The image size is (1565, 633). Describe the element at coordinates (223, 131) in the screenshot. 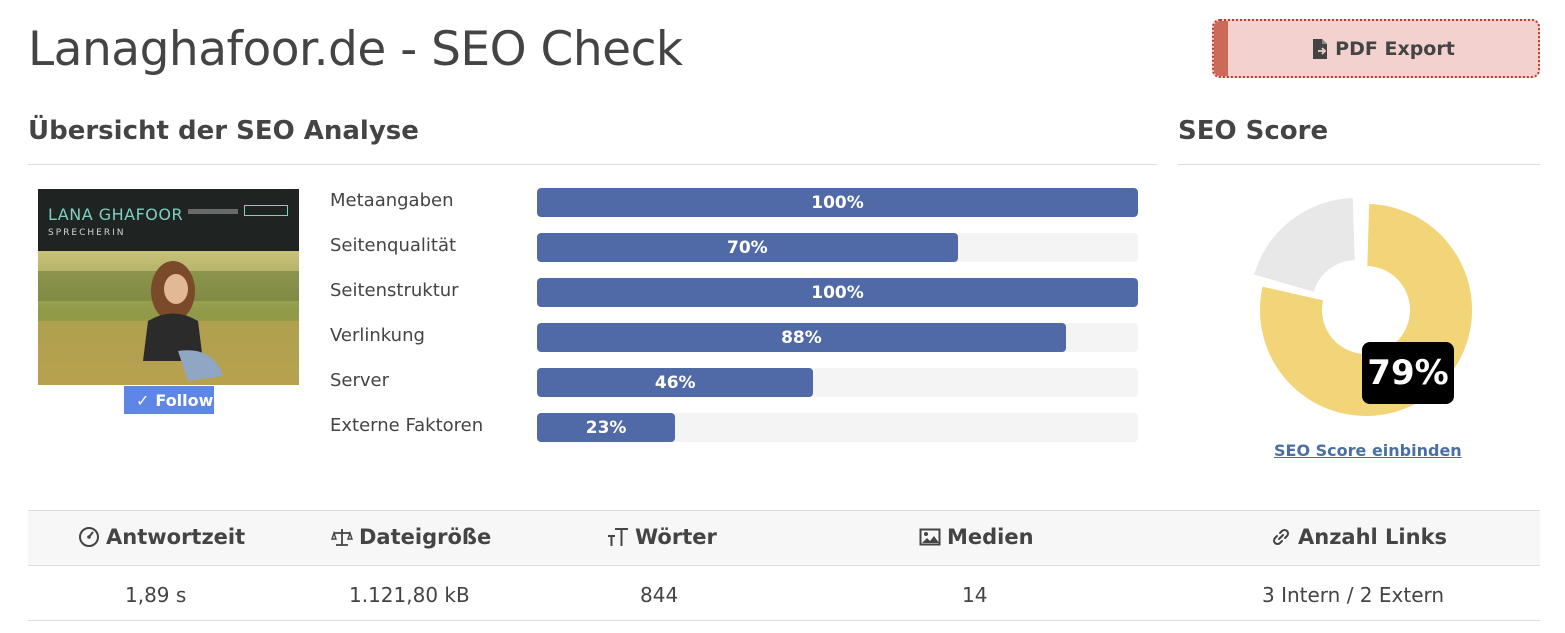

I see `overview-title: Übersicht der SEO Analyse` at that location.